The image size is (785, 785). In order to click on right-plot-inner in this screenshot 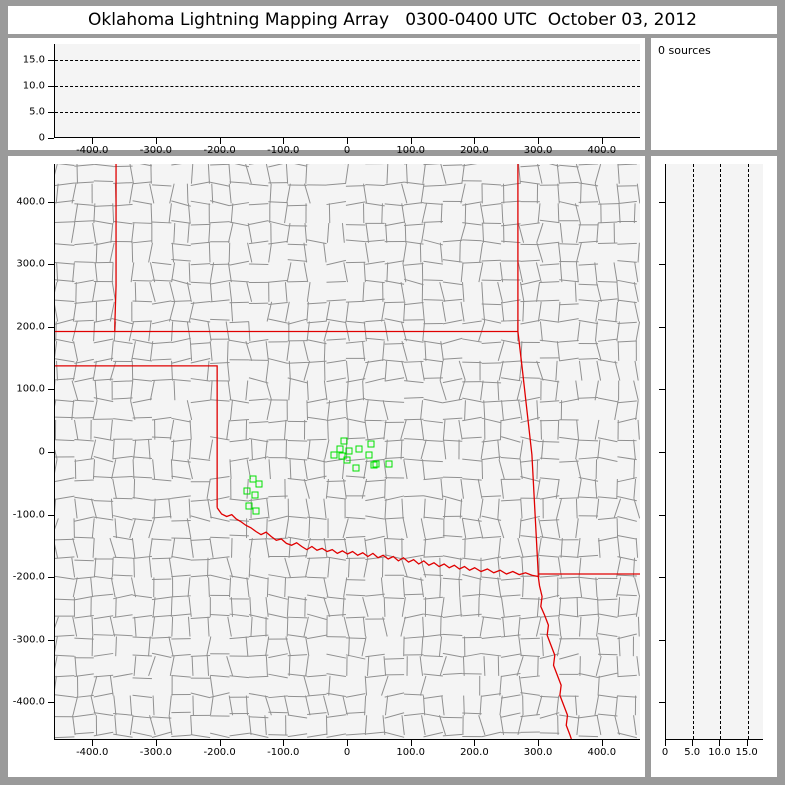, I will do `click(714, 451)`.